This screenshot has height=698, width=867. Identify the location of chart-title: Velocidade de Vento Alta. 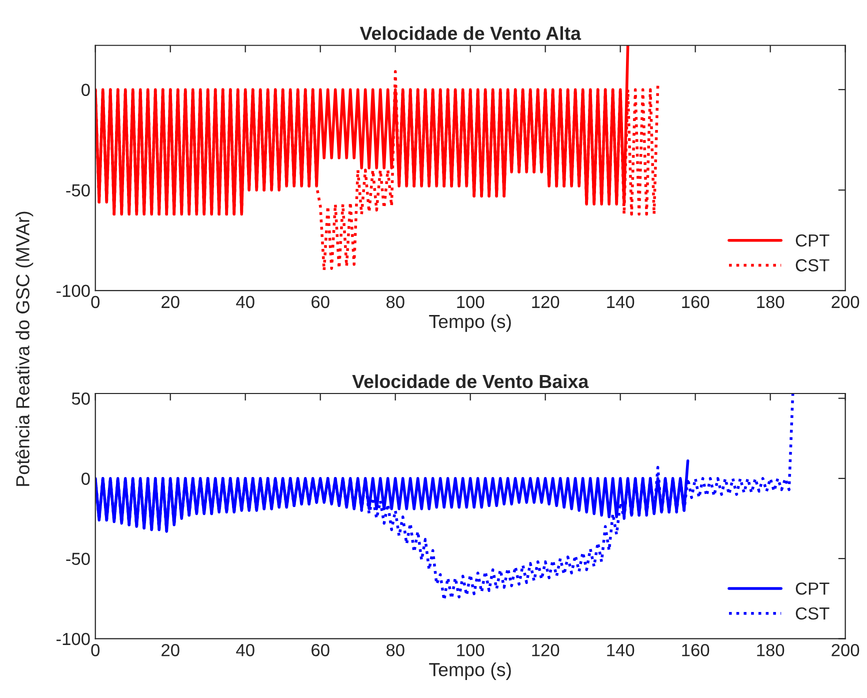
(471, 33).